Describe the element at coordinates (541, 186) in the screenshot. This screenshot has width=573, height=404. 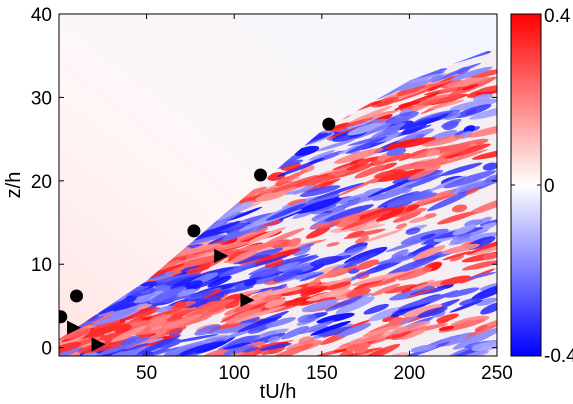
I see `colorbar: -0.4 0 0.4` at that location.